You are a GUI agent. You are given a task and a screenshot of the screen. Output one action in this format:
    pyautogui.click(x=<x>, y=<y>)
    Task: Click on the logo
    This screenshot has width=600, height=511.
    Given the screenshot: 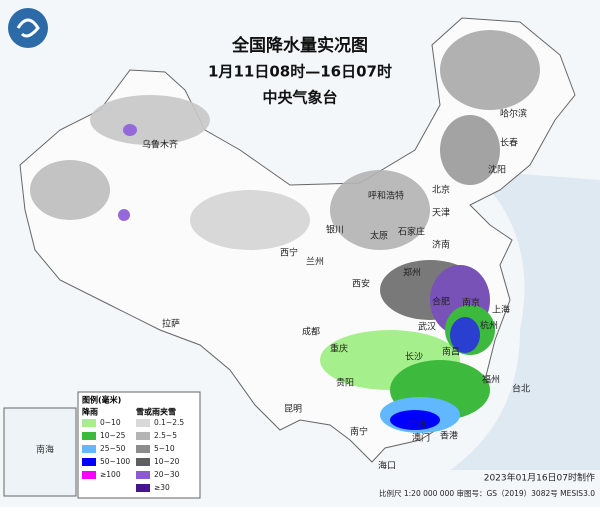 What is the action you would take?
    pyautogui.click(x=28, y=28)
    